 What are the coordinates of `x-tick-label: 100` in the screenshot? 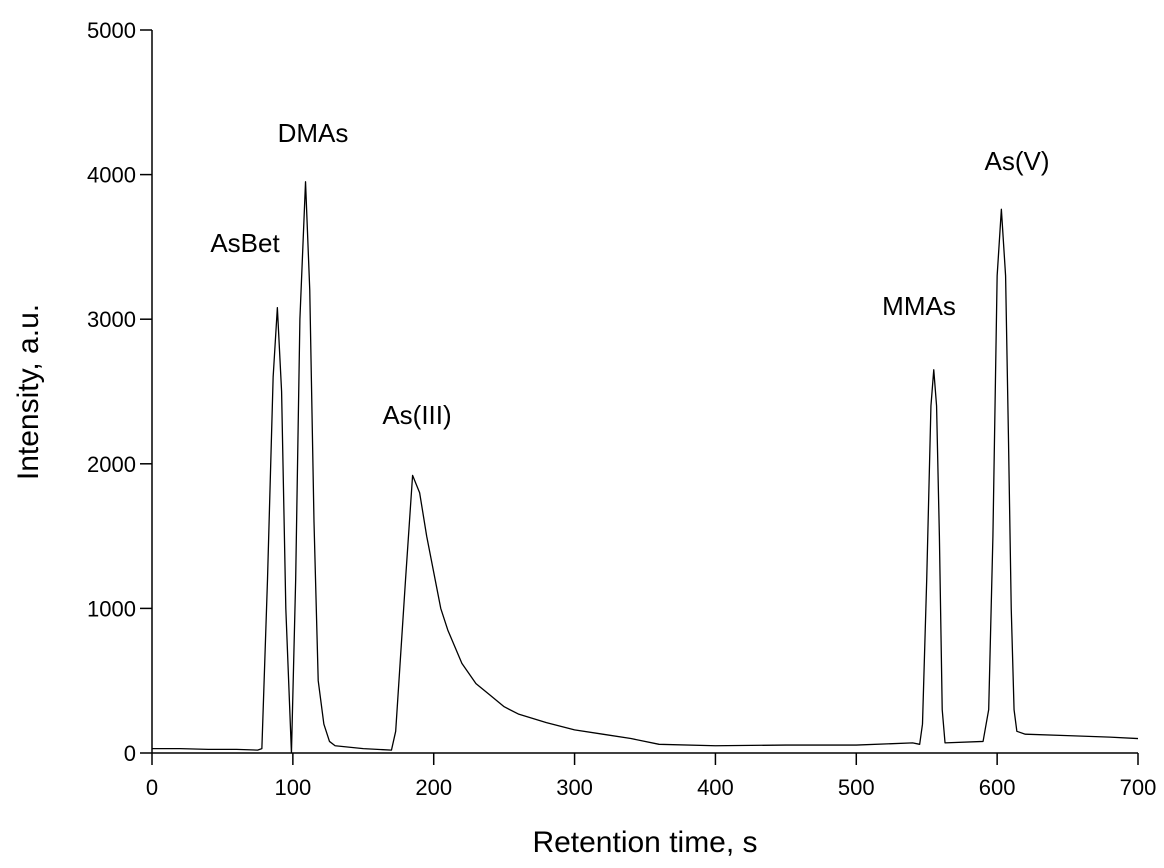 It's located at (292, 787).